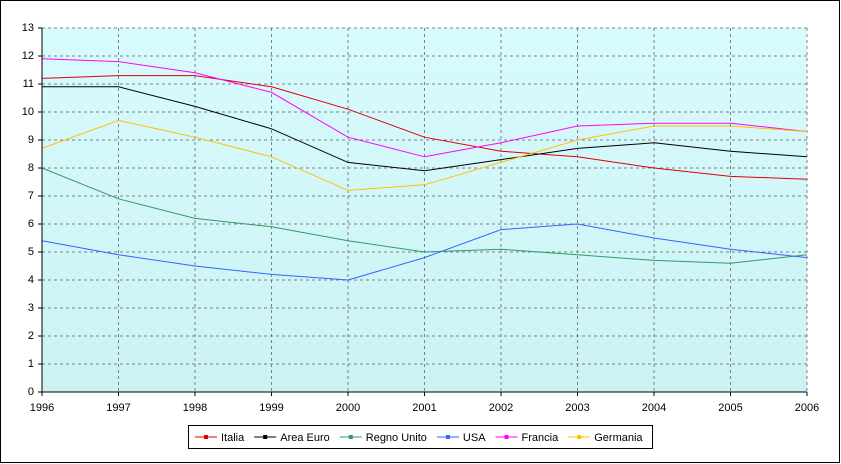 This screenshot has width=841, height=464. What do you see at coordinates (31, 280) in the screenshot?
I see `y-tick-label: 4` at bounding box center [31, 280].